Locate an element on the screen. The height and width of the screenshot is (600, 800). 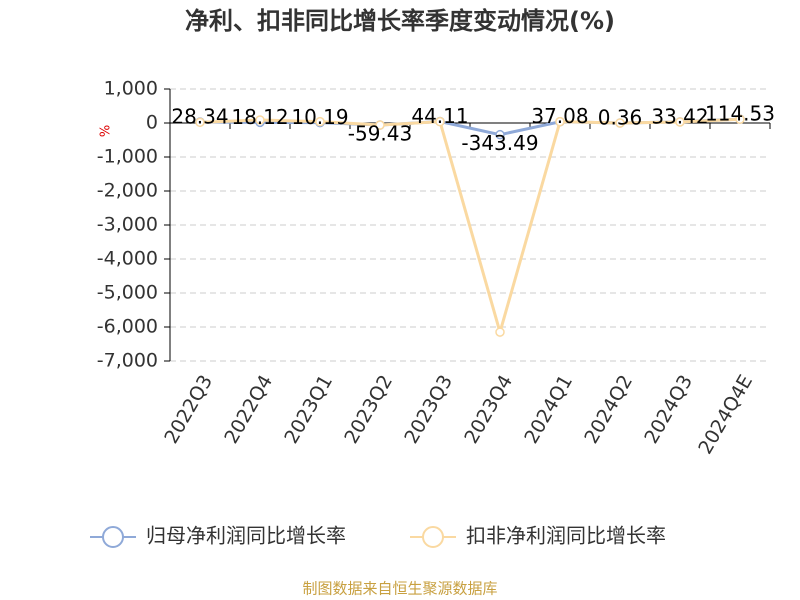
y-tick-label: -1,000 is located at coordinates (127, 157).